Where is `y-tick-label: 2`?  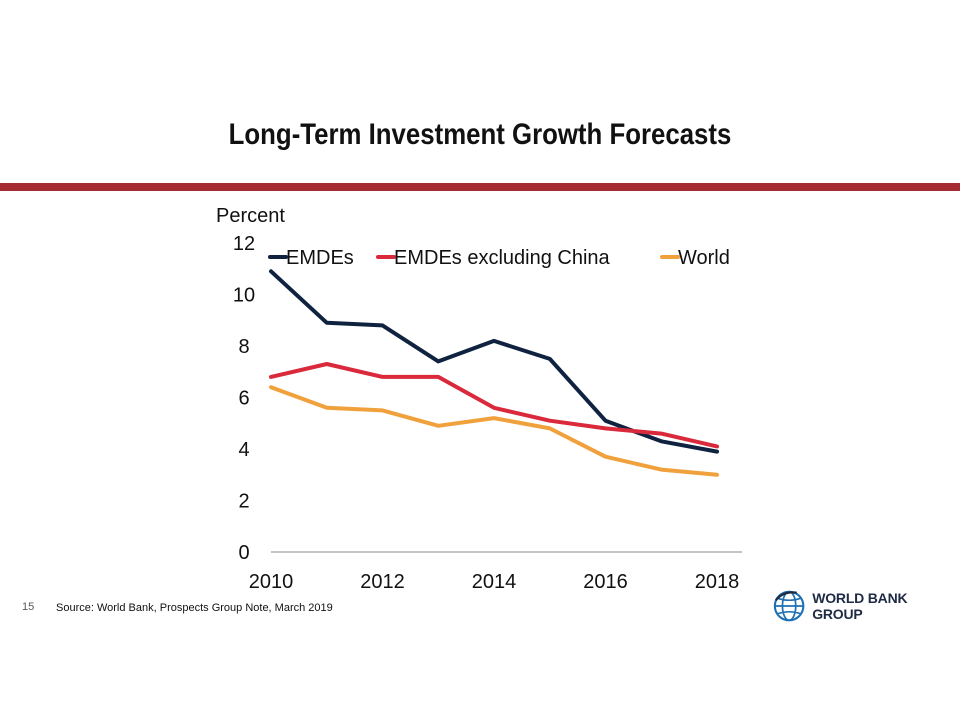
y-tick-label: 2 is located at coordinates (243, 502).